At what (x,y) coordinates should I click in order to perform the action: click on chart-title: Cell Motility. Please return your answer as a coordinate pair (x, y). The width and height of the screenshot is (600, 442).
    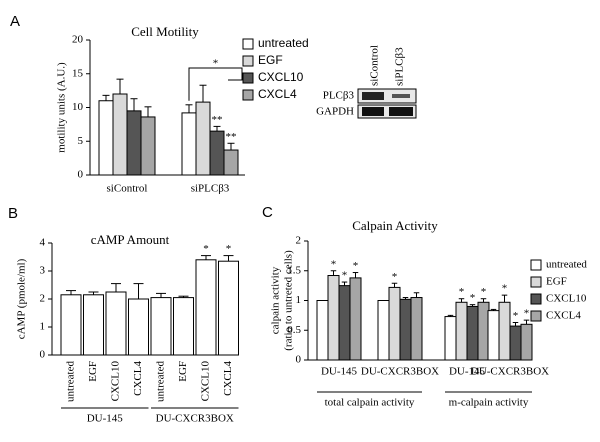
    Looking at the image, I should click on (165, 31).